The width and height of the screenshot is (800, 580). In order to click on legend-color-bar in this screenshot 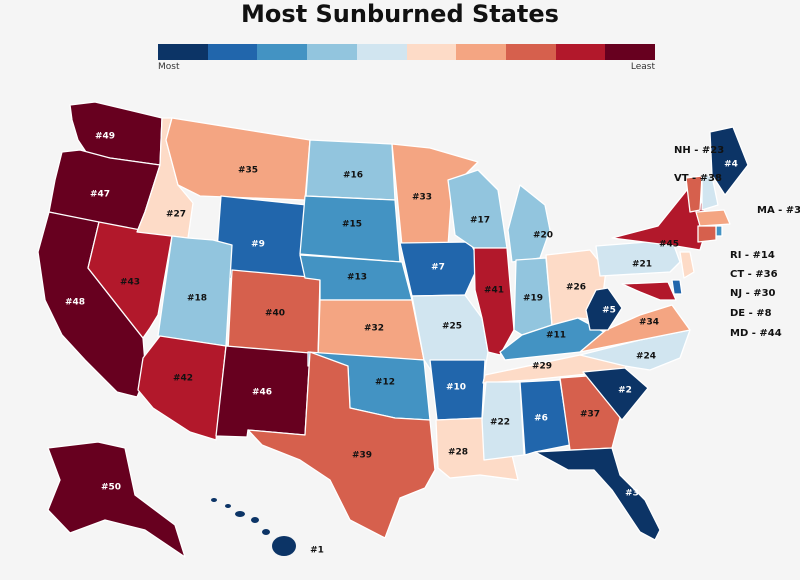, I will do `click(407, 52)`.